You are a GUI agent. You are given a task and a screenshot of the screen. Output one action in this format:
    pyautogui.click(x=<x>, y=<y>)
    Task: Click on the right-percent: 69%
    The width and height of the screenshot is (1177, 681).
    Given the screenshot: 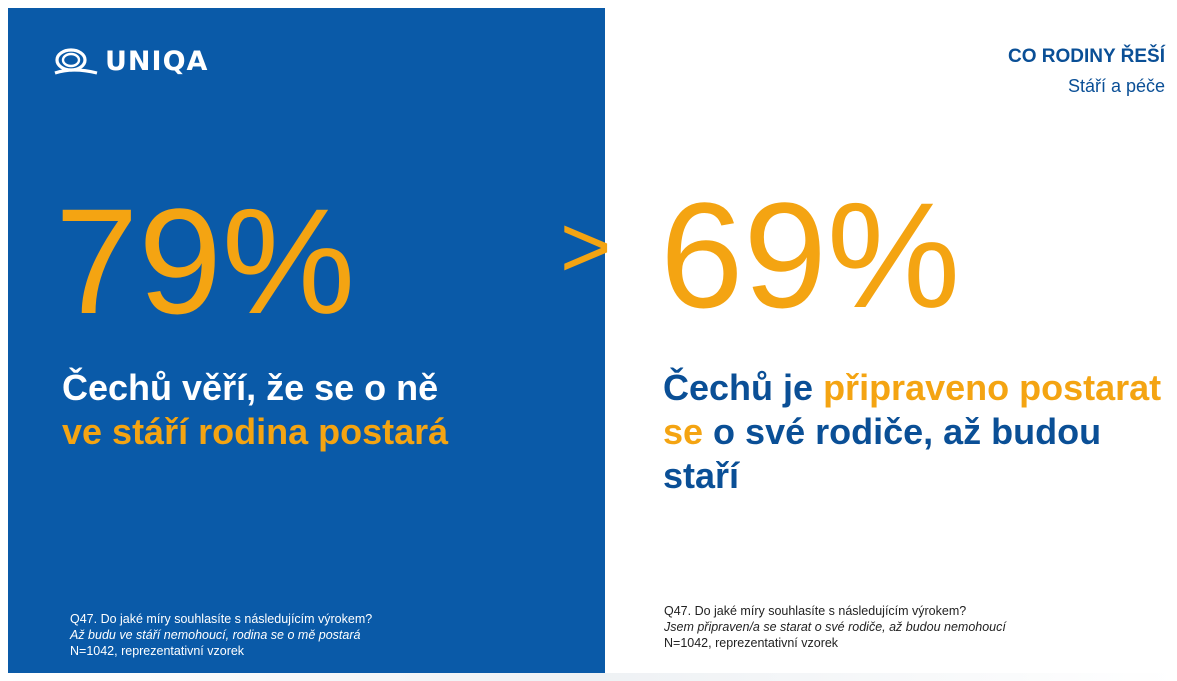 What is the action you would take?
    pyautogui.click(x=810, y=255)
    